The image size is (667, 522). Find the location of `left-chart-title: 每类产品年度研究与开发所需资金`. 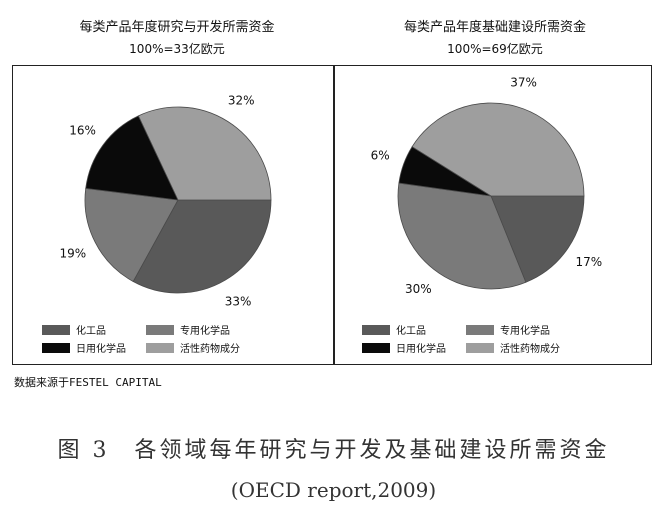

left-chart-title: 每类产品年度研究与开发所需资金 is located at coordinates (177, 27).